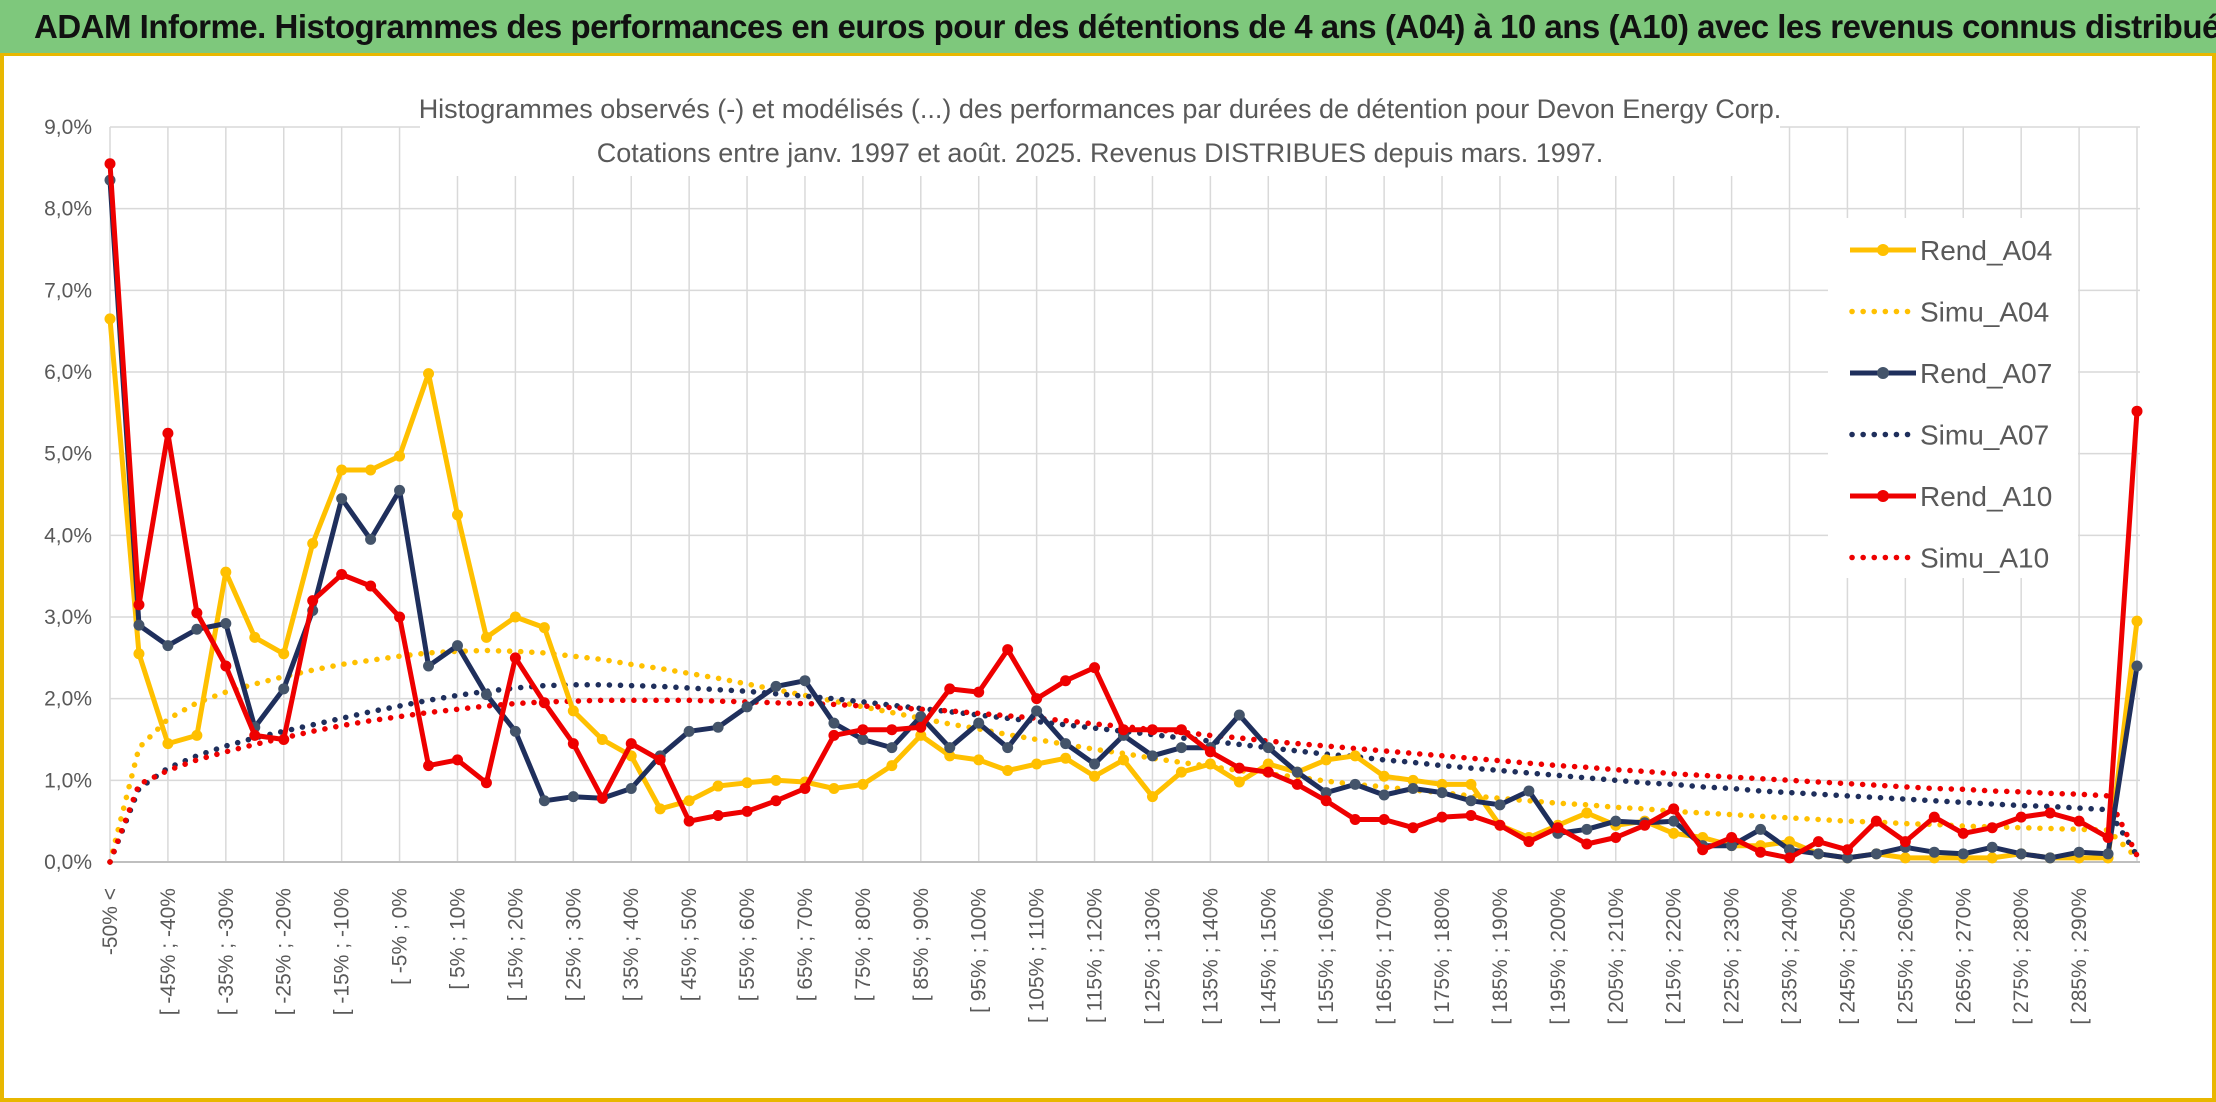 Image resolution: width=2216 pixels, height=1102 pixels. What do you see at coordinates (1984, 435) in the screenshot?
I see `legend-label: Simu_A07` at bounding box center [1984, 435].